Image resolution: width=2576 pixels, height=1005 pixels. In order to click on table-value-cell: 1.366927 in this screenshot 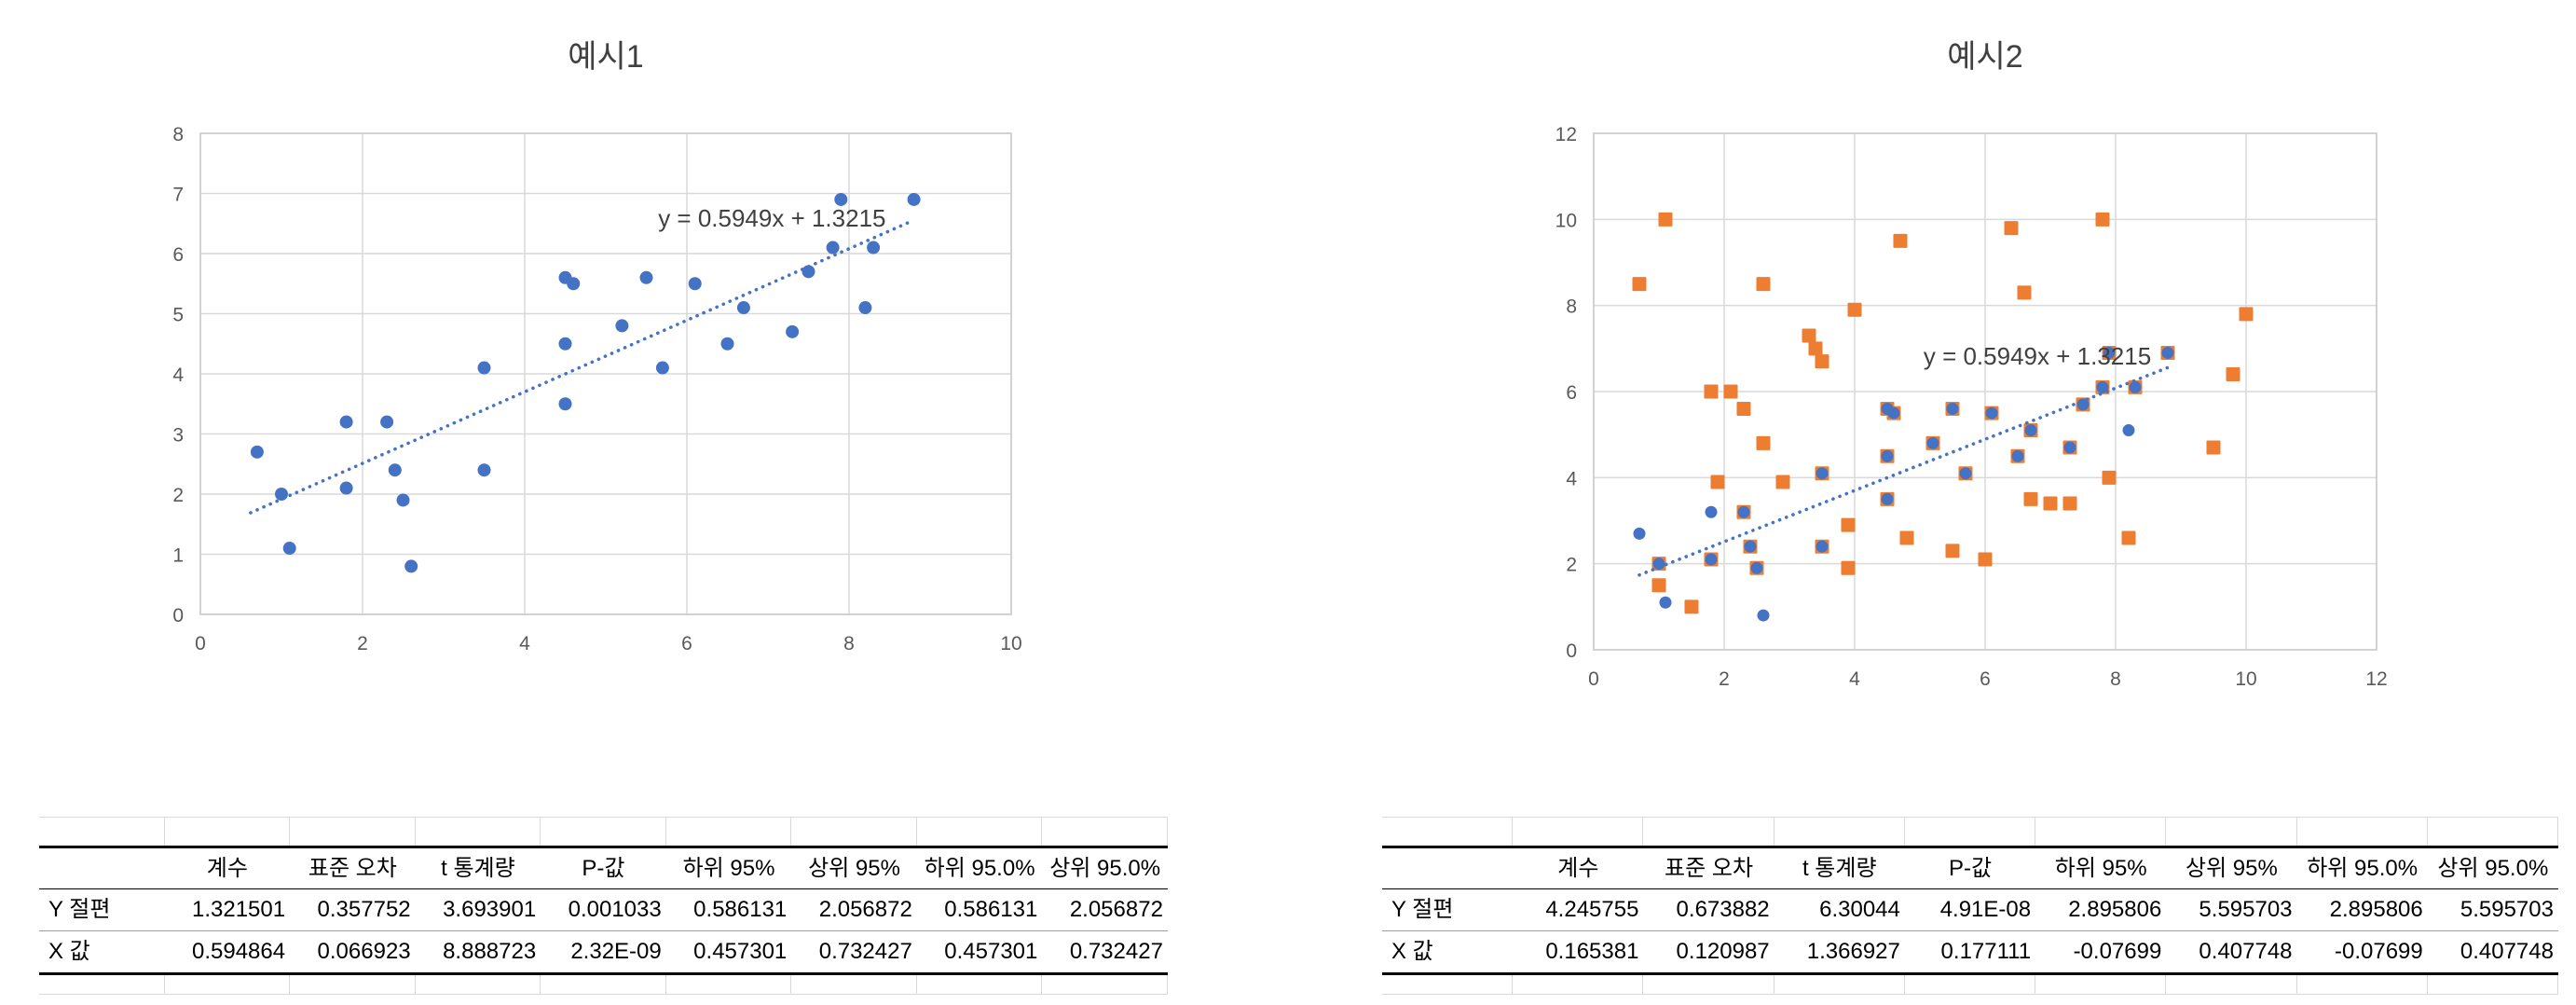, I will do `click(1839, 953)`.